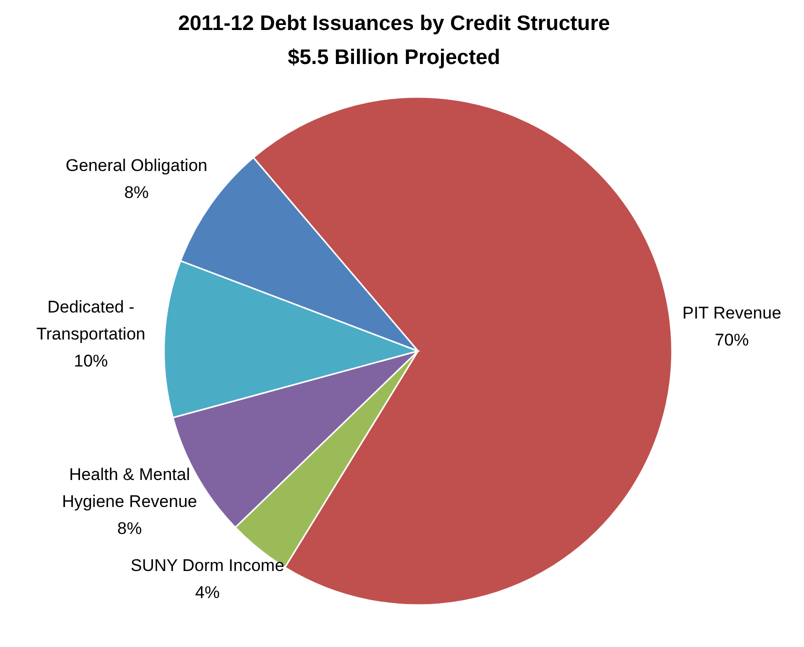 Image resolution: width=804 pixels, height=647 pixels. I want to click on slice-label: General Obligation, so click(137, 165).